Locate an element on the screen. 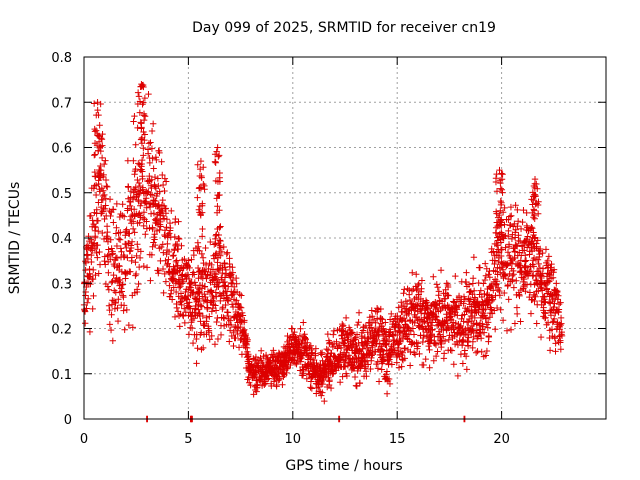  y-tick-label: 0.1 is located at coordinates (61, 375).